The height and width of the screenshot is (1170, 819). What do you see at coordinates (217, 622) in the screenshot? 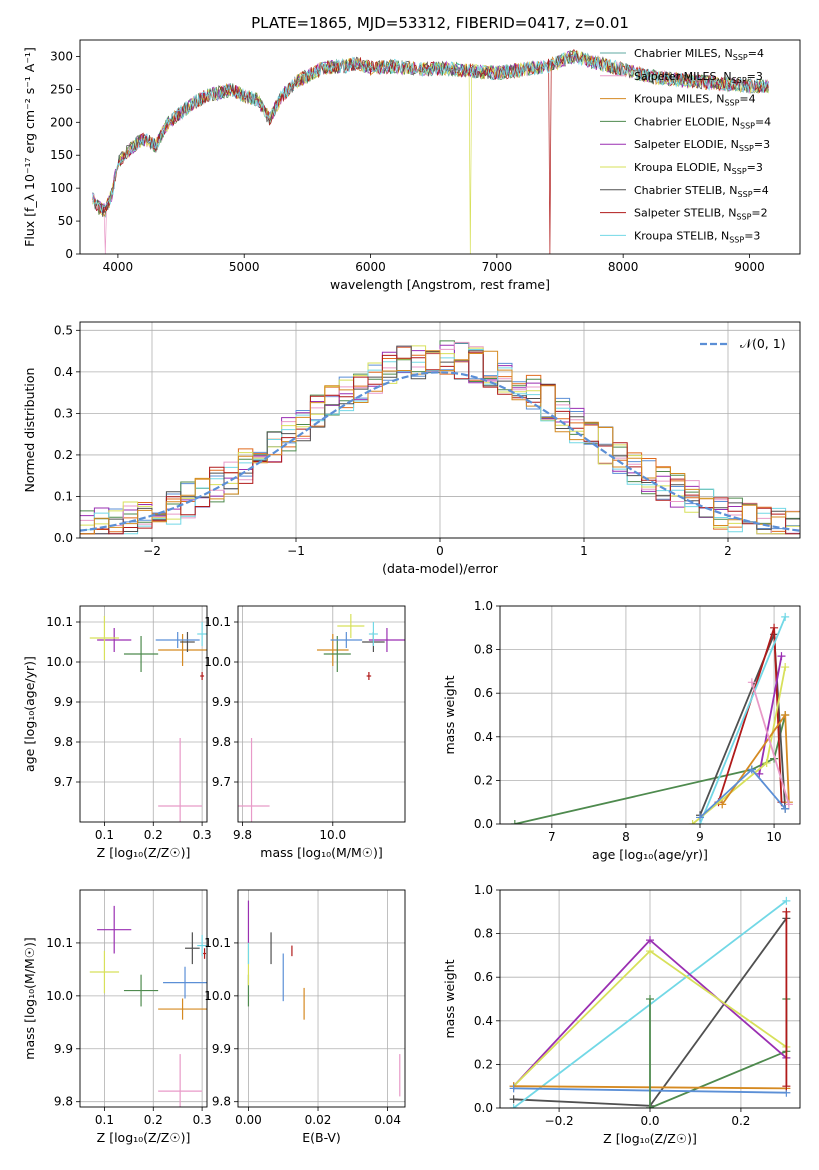
I see `y-tick-label: 10.1` at bounding box center [217, 622].